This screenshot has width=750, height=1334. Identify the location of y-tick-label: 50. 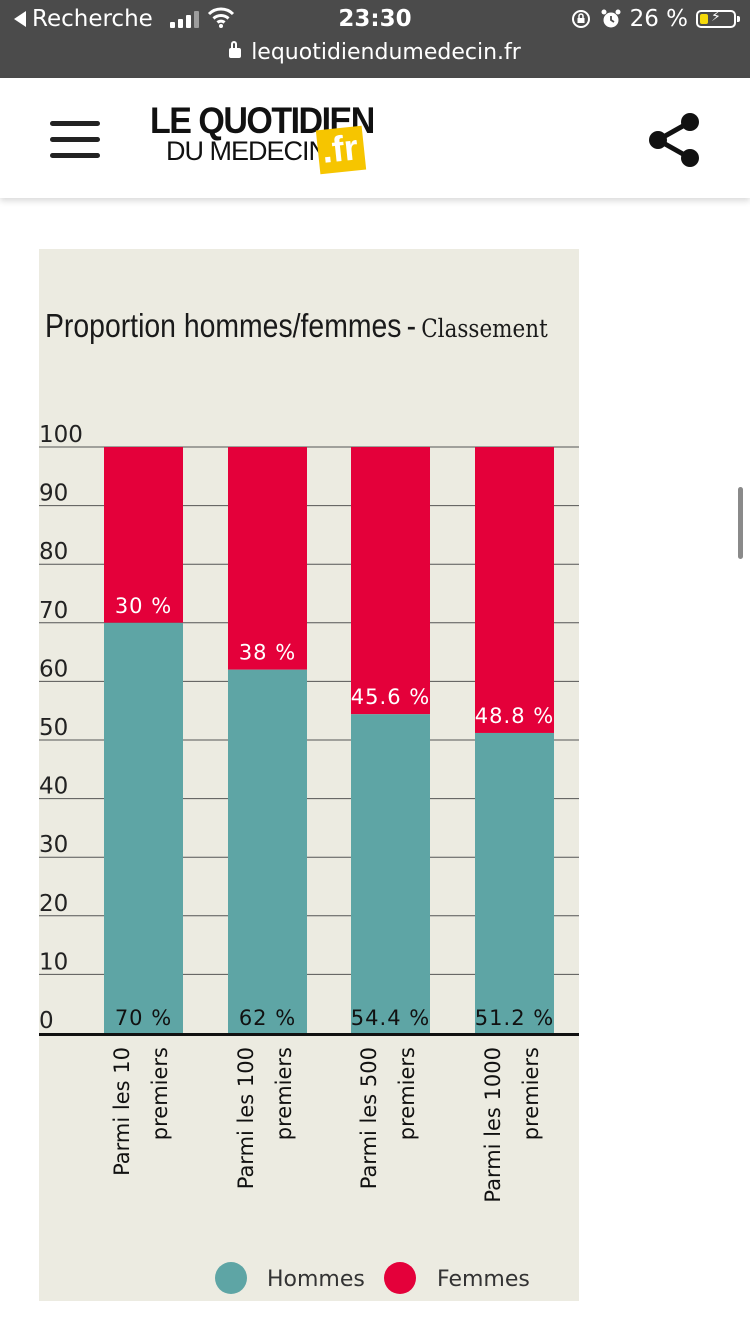
(53, 728).